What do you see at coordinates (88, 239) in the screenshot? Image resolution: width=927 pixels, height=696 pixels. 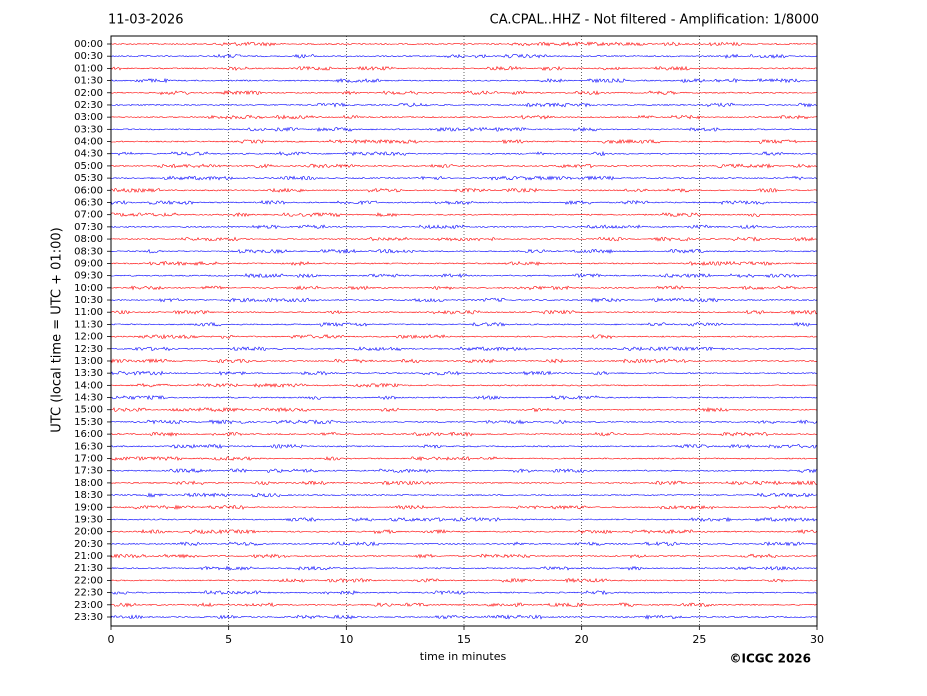 I see `y-tick-label: 08:00` at bounding box center [88, 239].